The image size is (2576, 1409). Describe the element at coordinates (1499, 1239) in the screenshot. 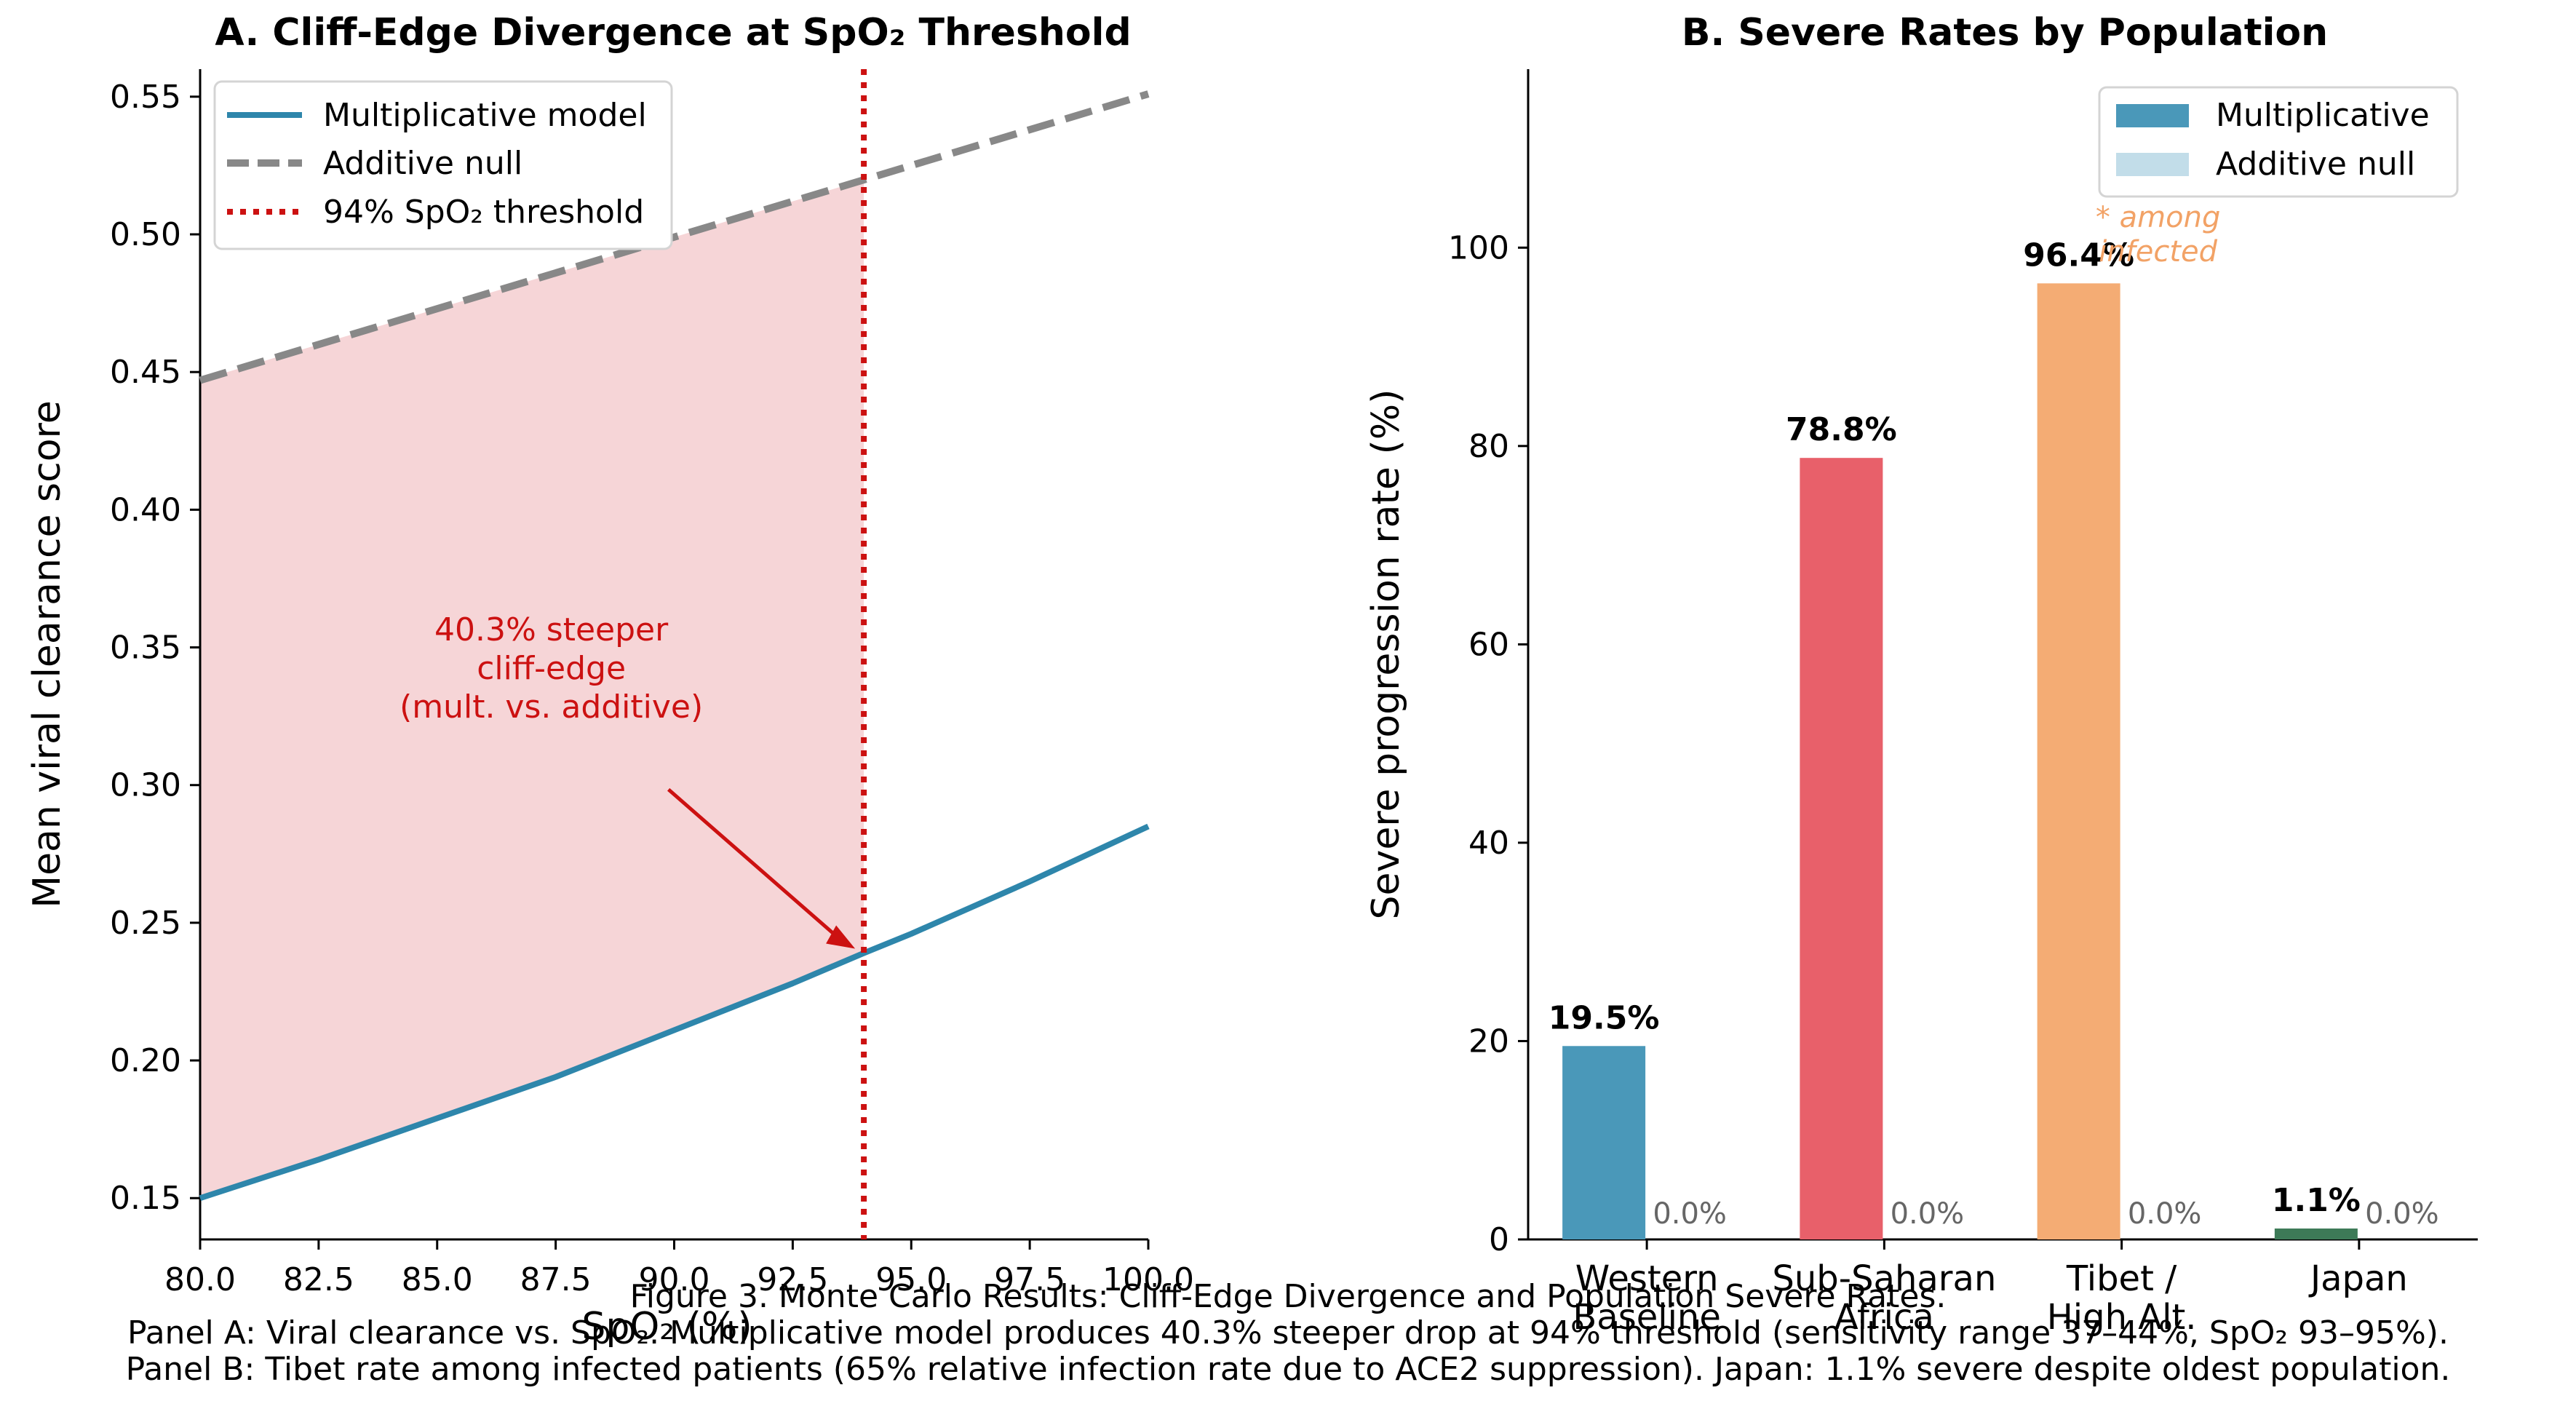

I see `y-tick-label: 0` at that location.